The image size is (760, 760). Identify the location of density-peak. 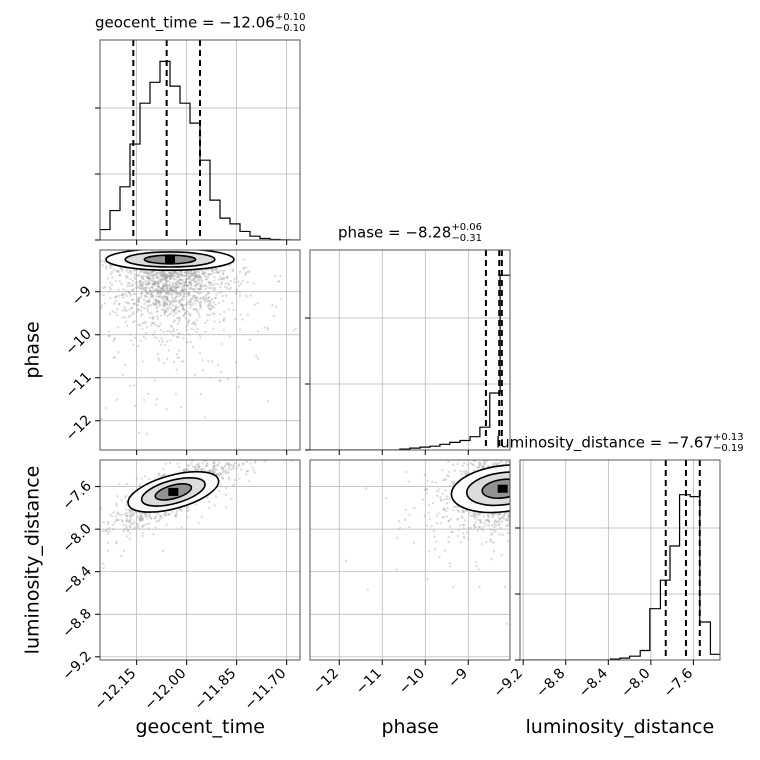
(170, 259).